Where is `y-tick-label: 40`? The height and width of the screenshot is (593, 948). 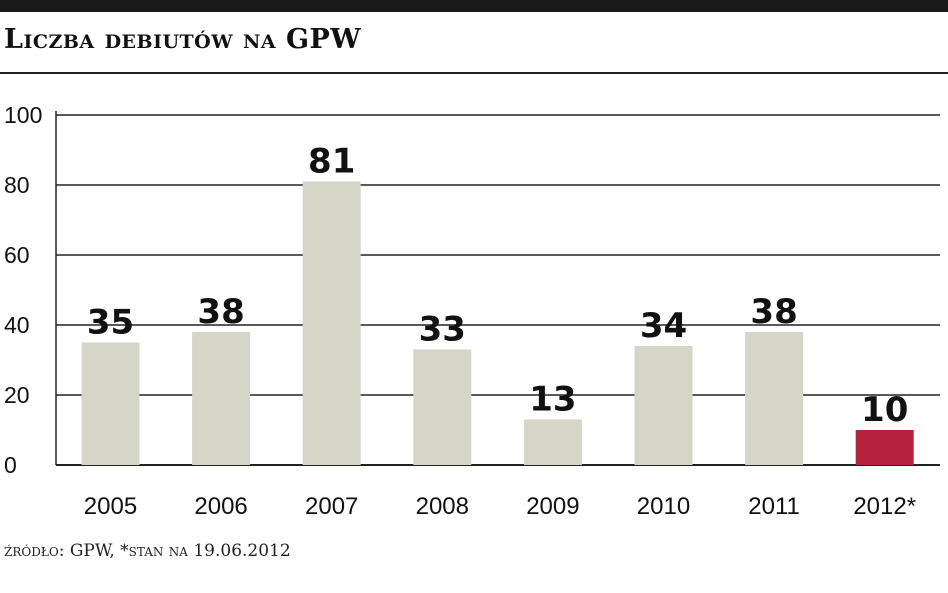
y-tick-label: 40 is located at coordinates (17, 325).